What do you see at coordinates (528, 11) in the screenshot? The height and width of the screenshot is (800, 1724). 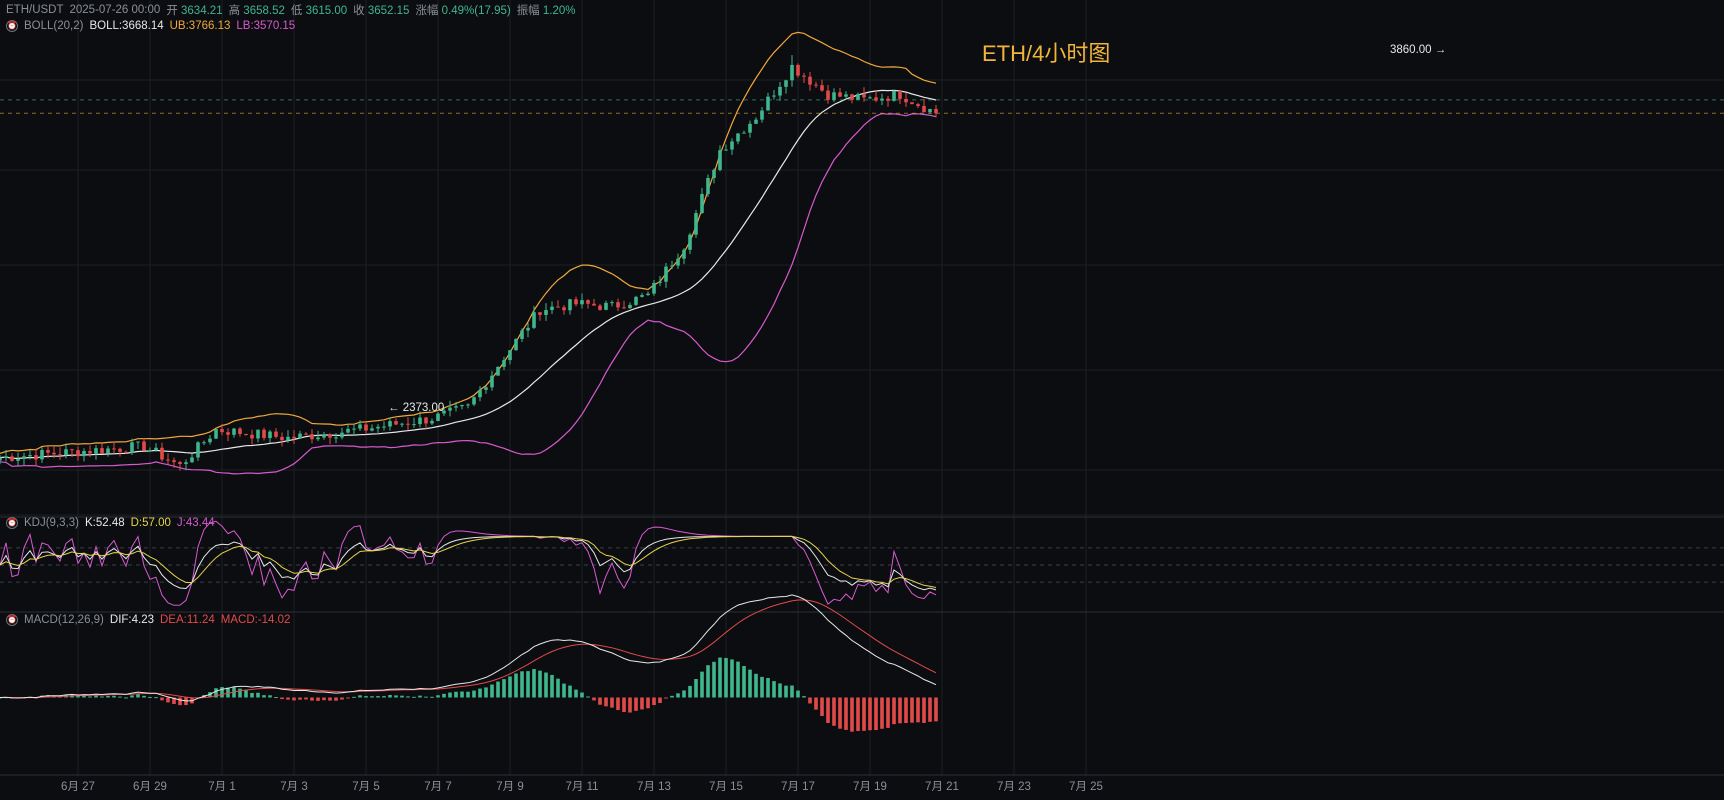 I see `amp-label: 振幅` at bounding box center [528, 11].